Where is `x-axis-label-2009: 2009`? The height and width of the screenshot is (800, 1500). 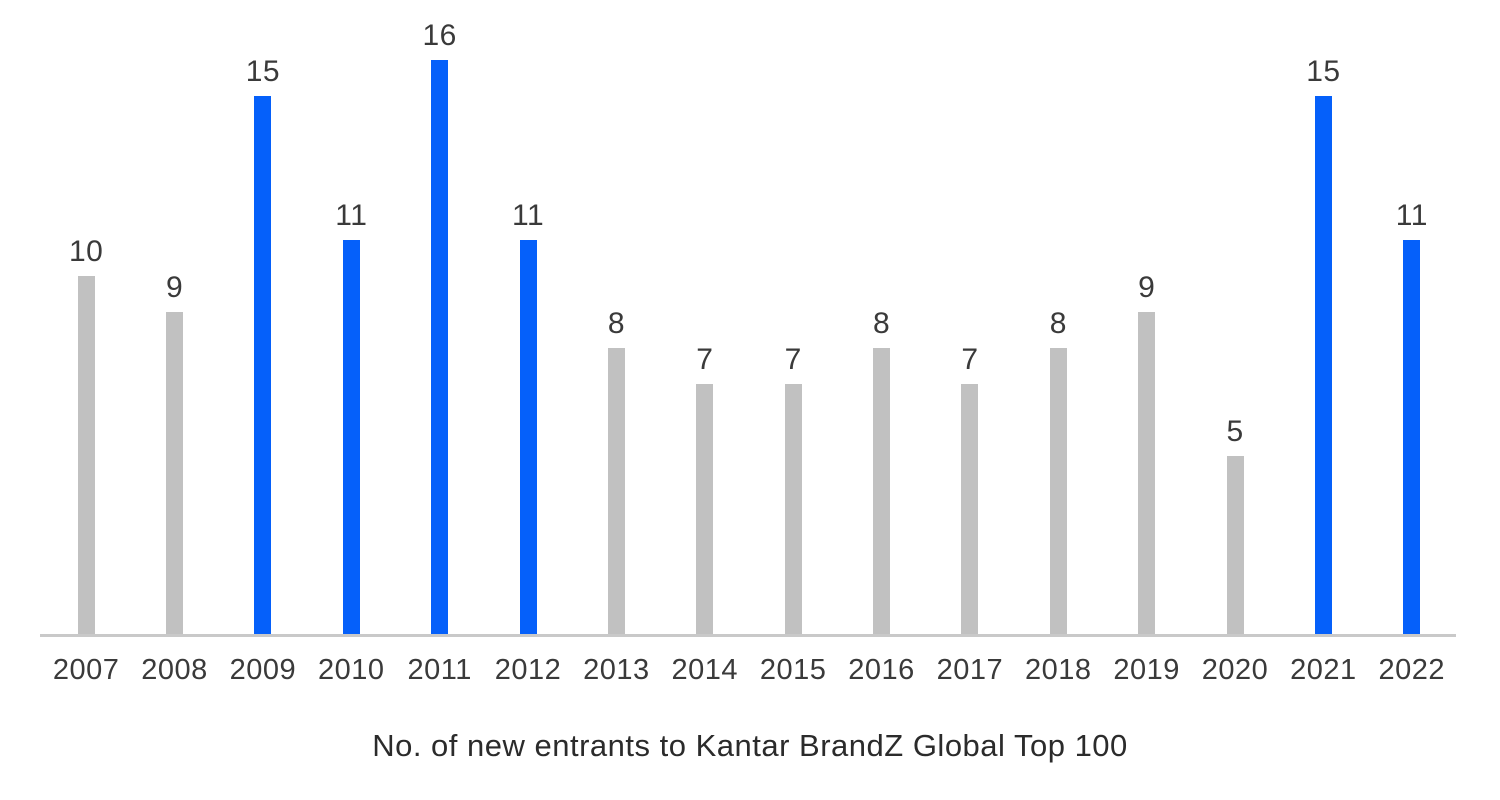 x-axis-label-2009: 2009 is located at coordinates (263, 670).